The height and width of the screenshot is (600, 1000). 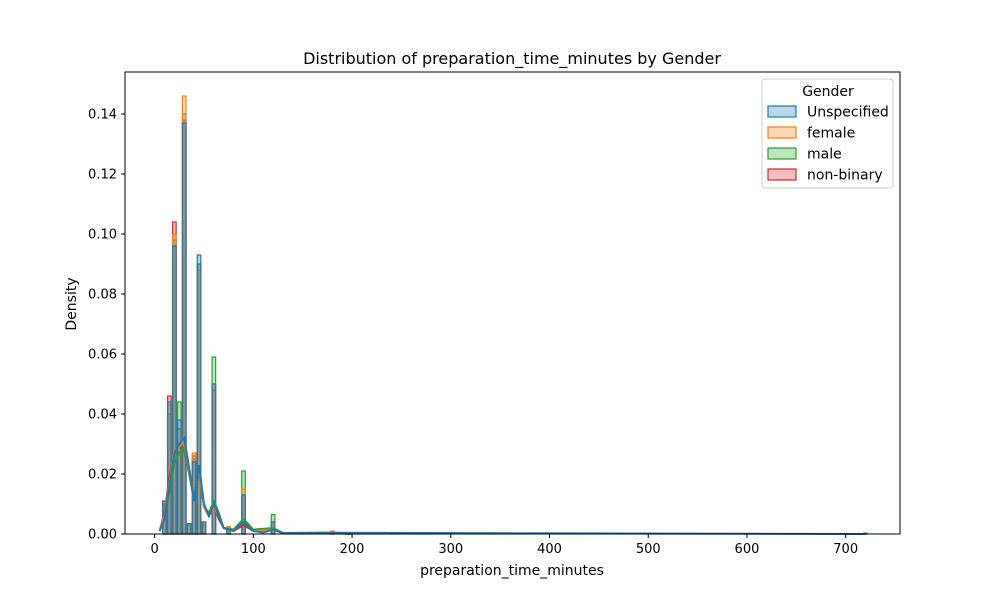 I want to click on y-tick-label: 0.10, so click(x=102, y=235).